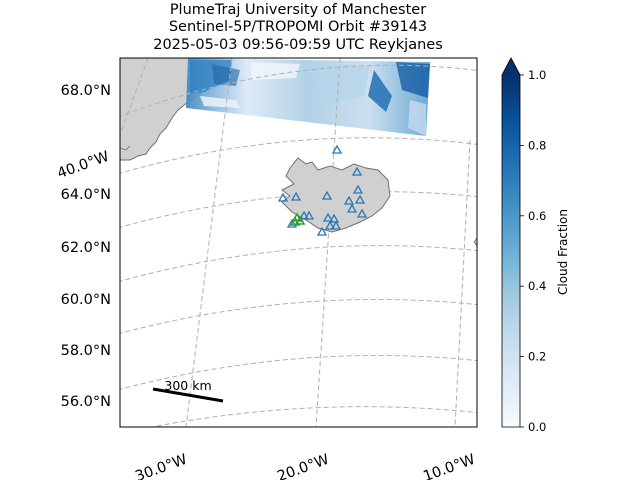 Image resolution: width=640 pixels, height=480 pixels. Describe the element at coordinates (298, 45) in the screenshot. I see `title-line-3: 2025-05-03 09:56-09:59 UTC Reykjanes` at that location.